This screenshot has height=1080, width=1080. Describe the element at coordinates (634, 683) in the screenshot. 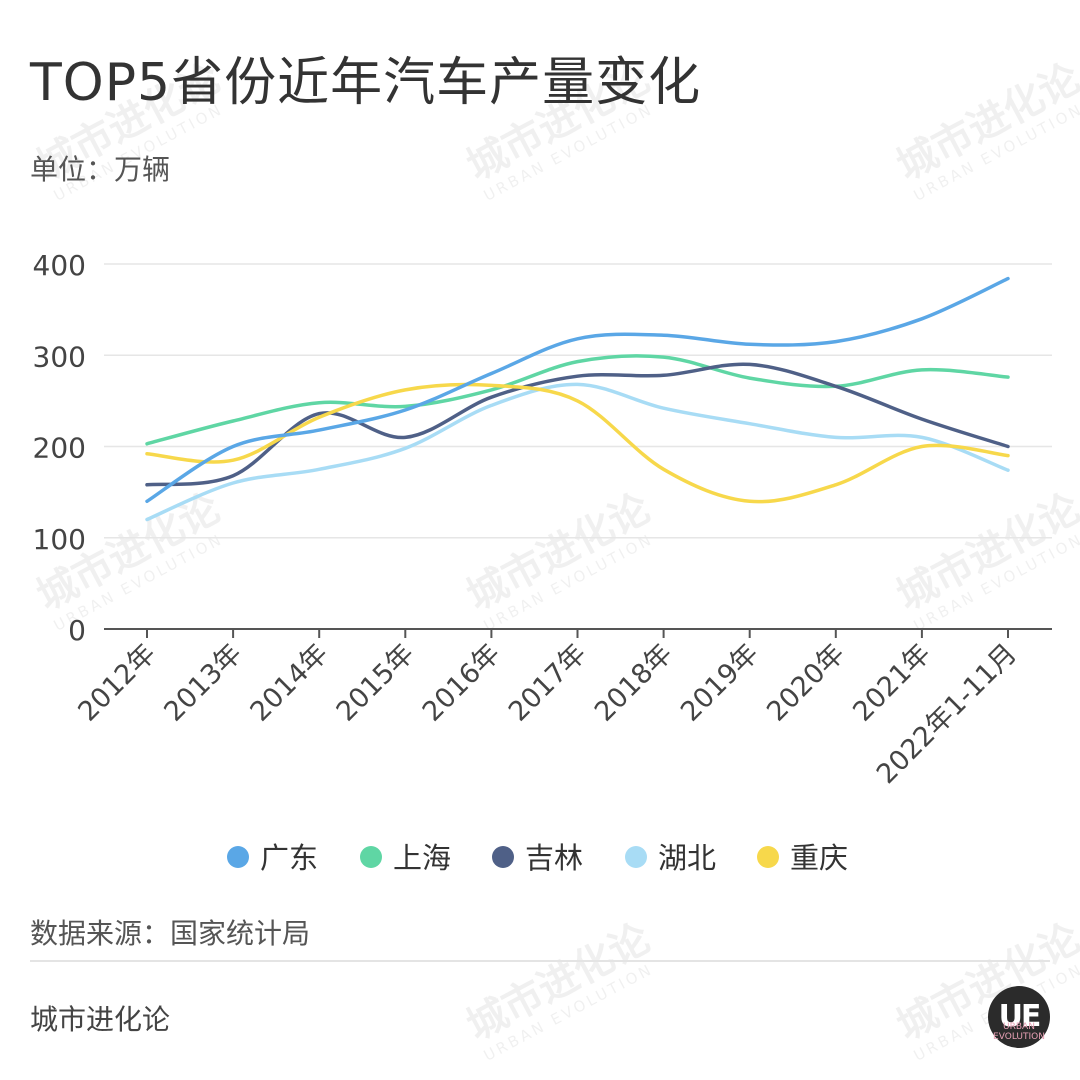

I see `x-tick-label: 2018年` at that location.